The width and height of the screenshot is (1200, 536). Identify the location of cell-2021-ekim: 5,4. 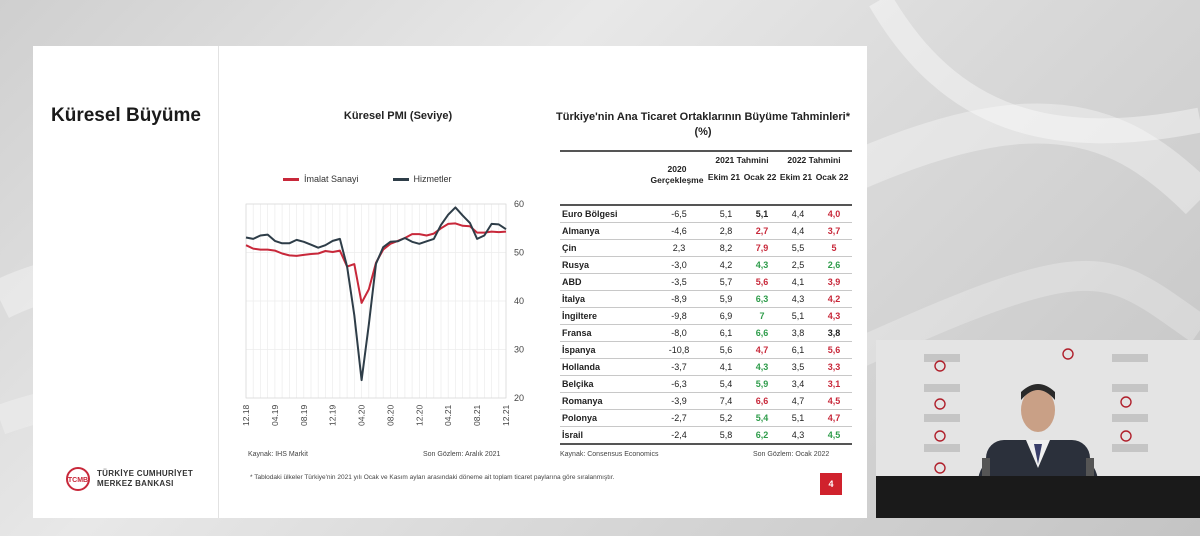
(726, 384).